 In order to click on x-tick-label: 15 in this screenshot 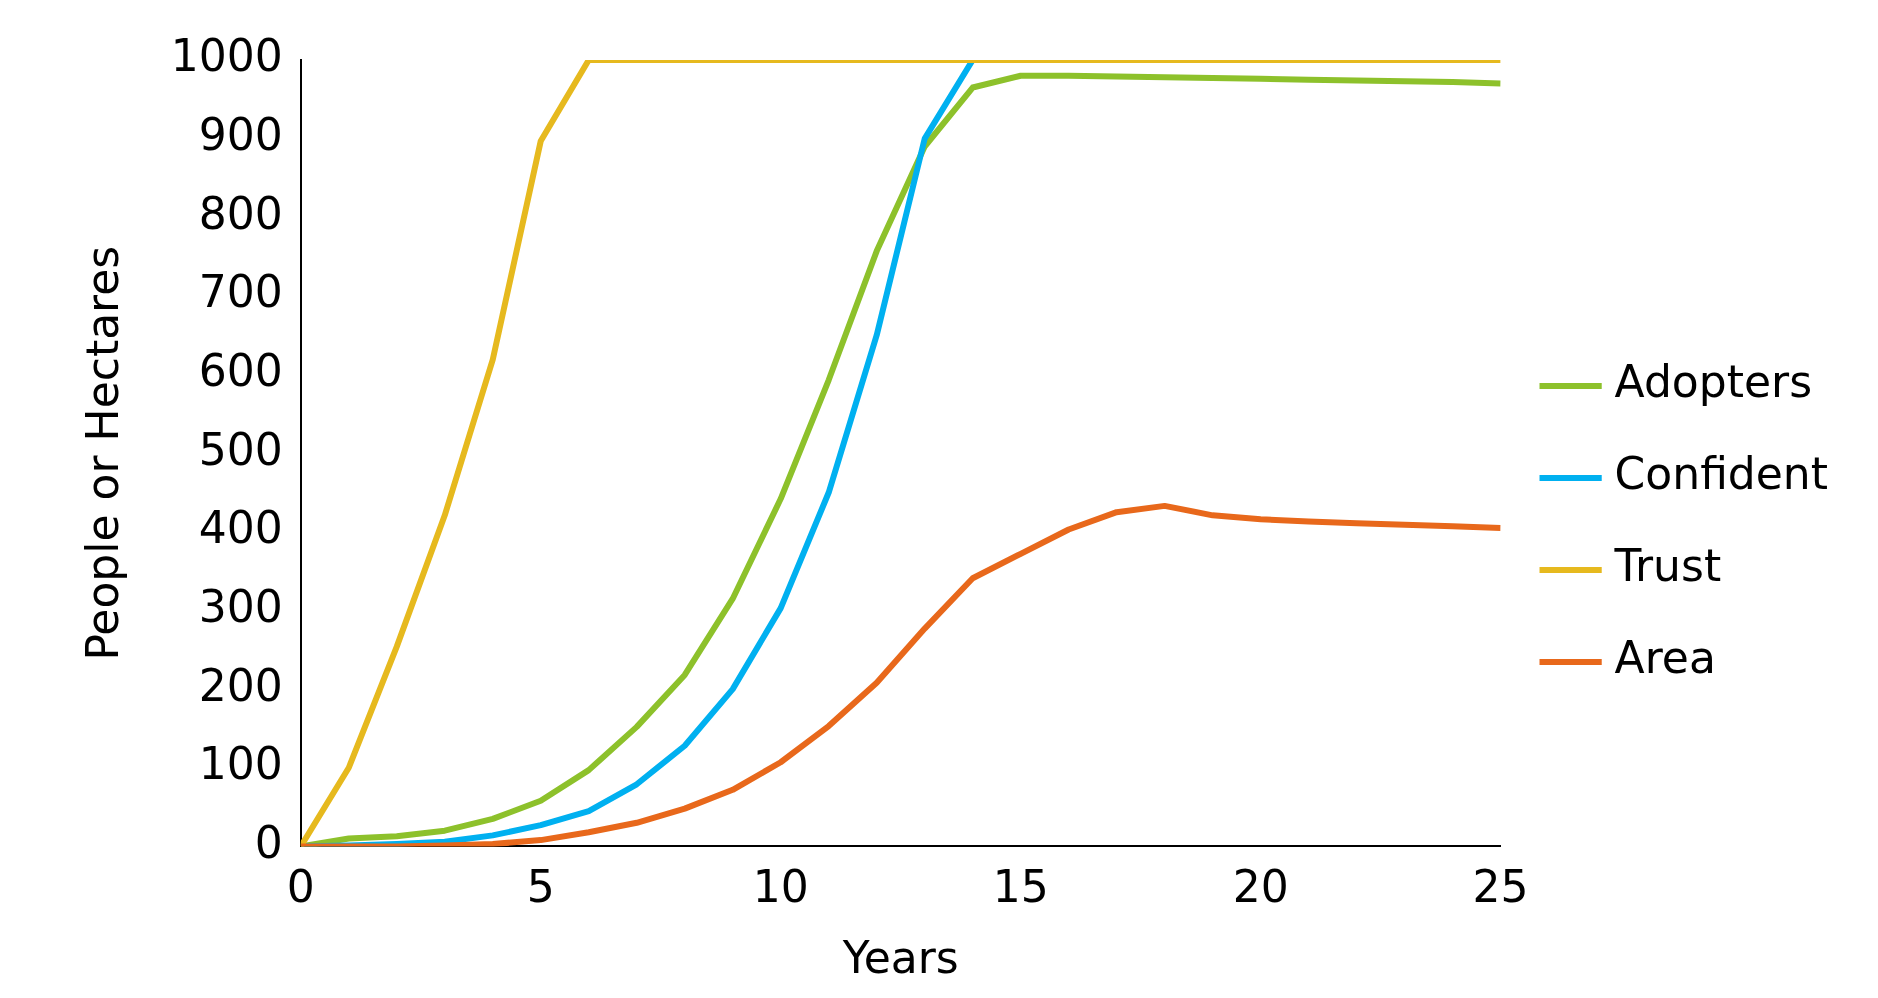, I will do `click(1020, 887)`.